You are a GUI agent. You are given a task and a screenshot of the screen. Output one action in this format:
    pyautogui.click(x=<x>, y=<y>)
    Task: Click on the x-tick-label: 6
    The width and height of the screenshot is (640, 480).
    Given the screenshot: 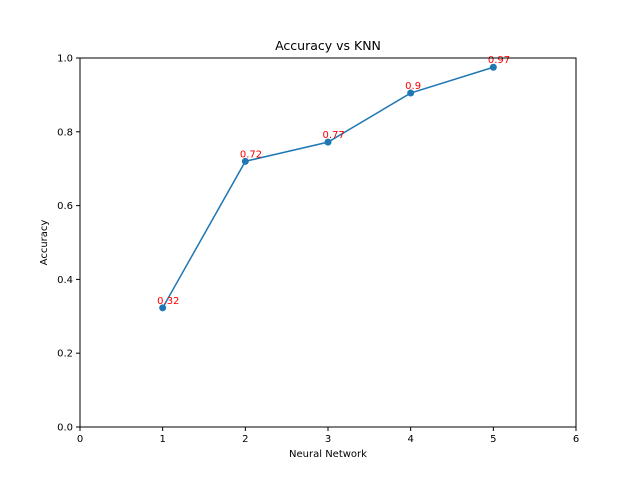 What is the action you would take?
    pyautogui.click(x=576, y=439)
    